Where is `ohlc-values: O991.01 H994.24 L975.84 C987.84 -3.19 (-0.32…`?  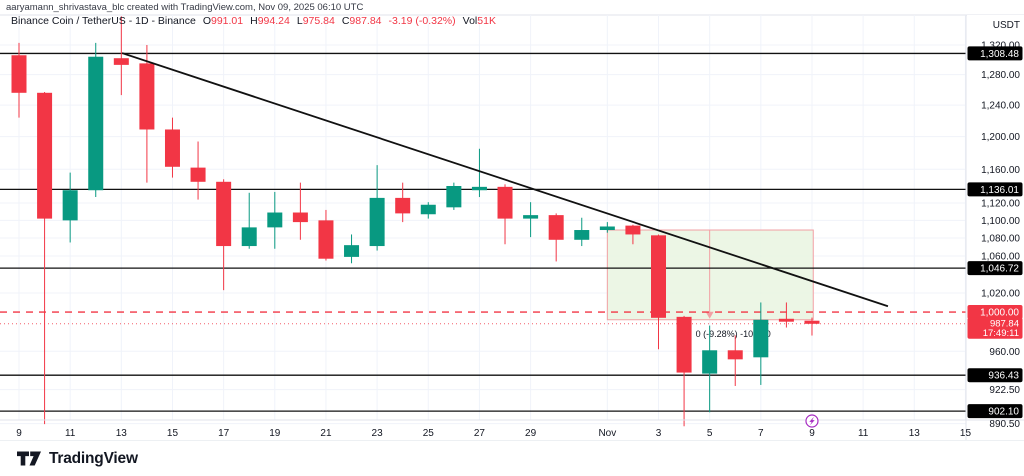 ohlc-values: O991.01 H994.24 L975.84 C987.84 -3.19 (-0.32… is located at coordinates (346, 21).